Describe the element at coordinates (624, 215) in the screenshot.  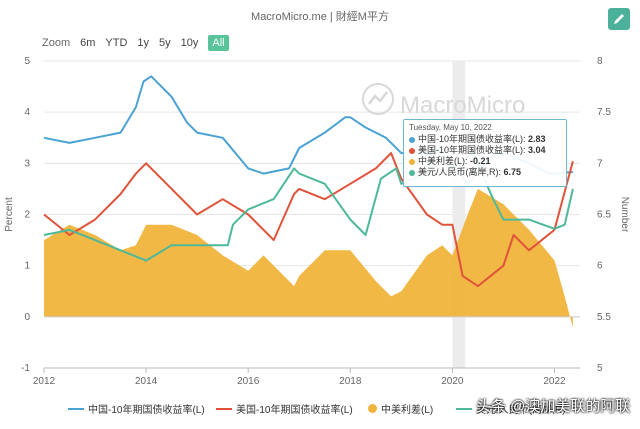
I see `y2-axis-title: Number` at that location.